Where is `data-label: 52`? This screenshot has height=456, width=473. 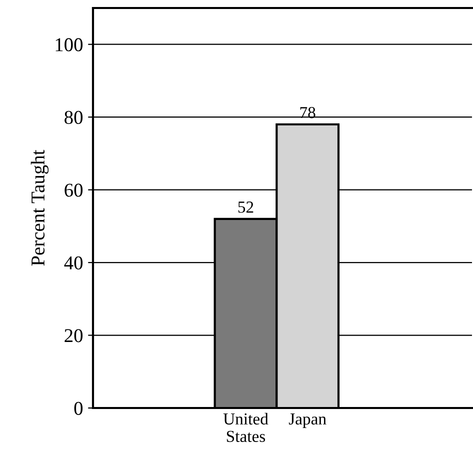 data-label: 52 is located at coordinates (246, 207).